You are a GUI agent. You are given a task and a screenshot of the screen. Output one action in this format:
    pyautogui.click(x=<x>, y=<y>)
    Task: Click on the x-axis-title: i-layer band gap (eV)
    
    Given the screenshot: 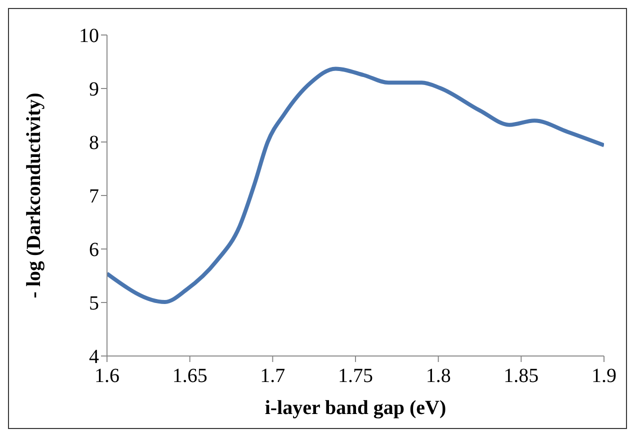 What is the action you would take?
    pyautogui.click(x=355, y=408)
    